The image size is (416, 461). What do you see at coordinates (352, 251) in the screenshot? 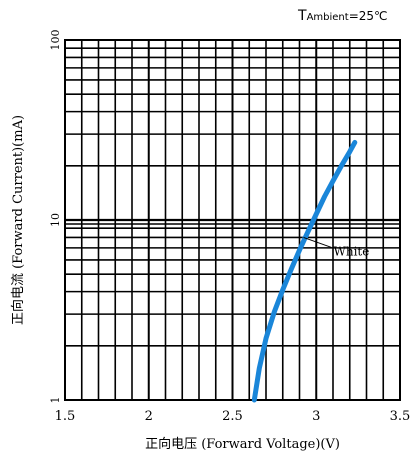
I see `series-label-white: White` at bounding box center [352, 251].